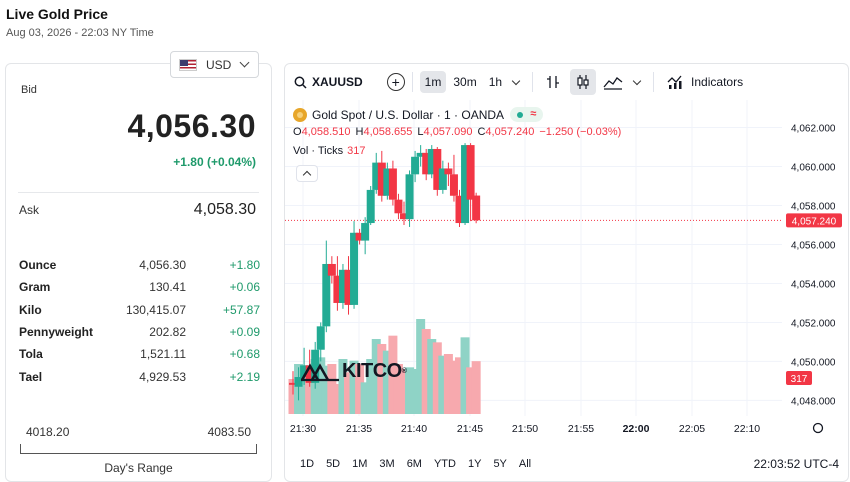  What do you see at coordinates (300, 114) in the screenshot?
I see `gold-symbol-icon` at bounding box center [300, 114].